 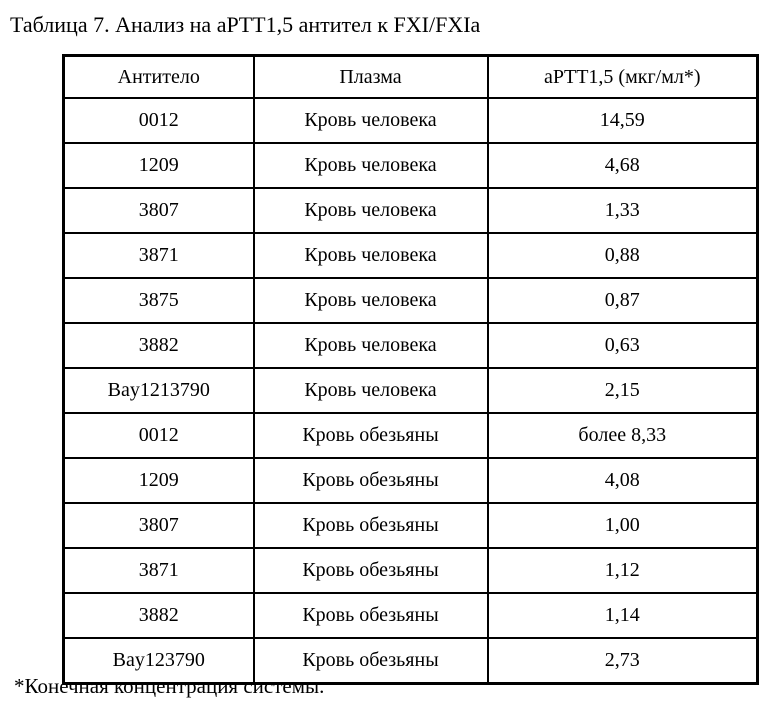 I want to click on table-row: 3875 Кровь человека 0,87, so click(x=411, y=300).